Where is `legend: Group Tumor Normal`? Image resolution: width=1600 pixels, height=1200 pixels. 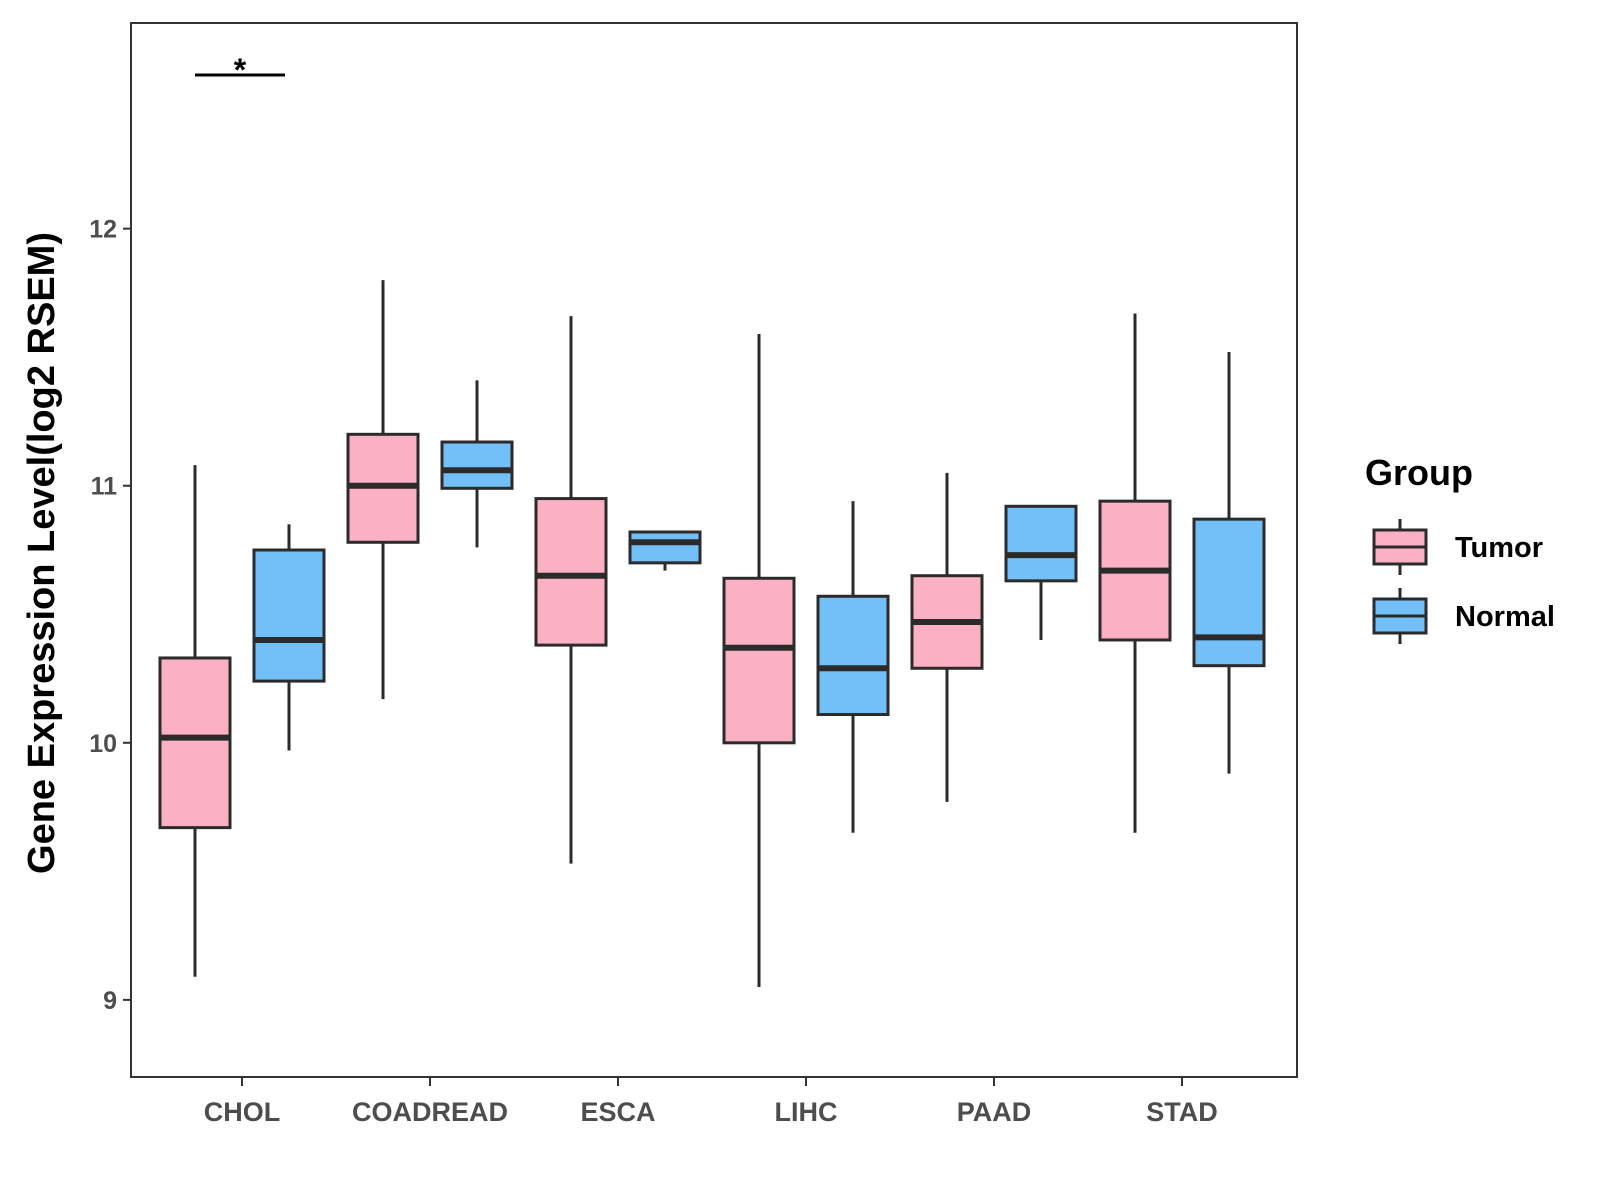 legend: Group Tumor Normal is located at coordinates (1460, 548).